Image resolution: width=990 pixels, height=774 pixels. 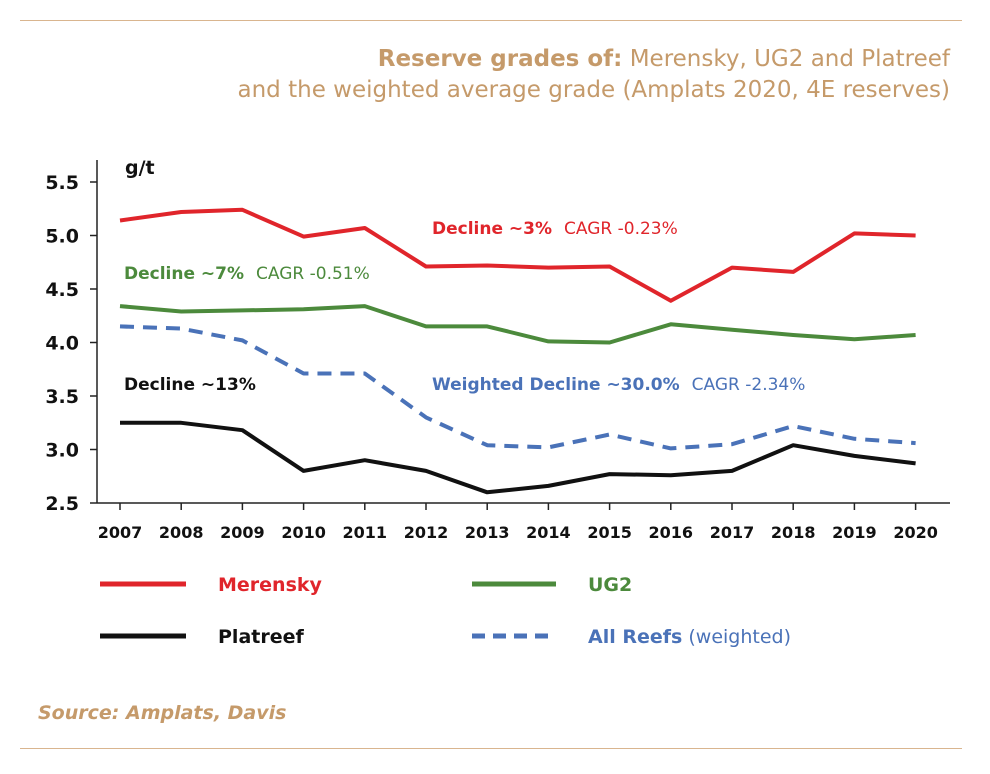 I want to click on annotation-cagr: CAGR -0.51%, so click(x=313, y=274).